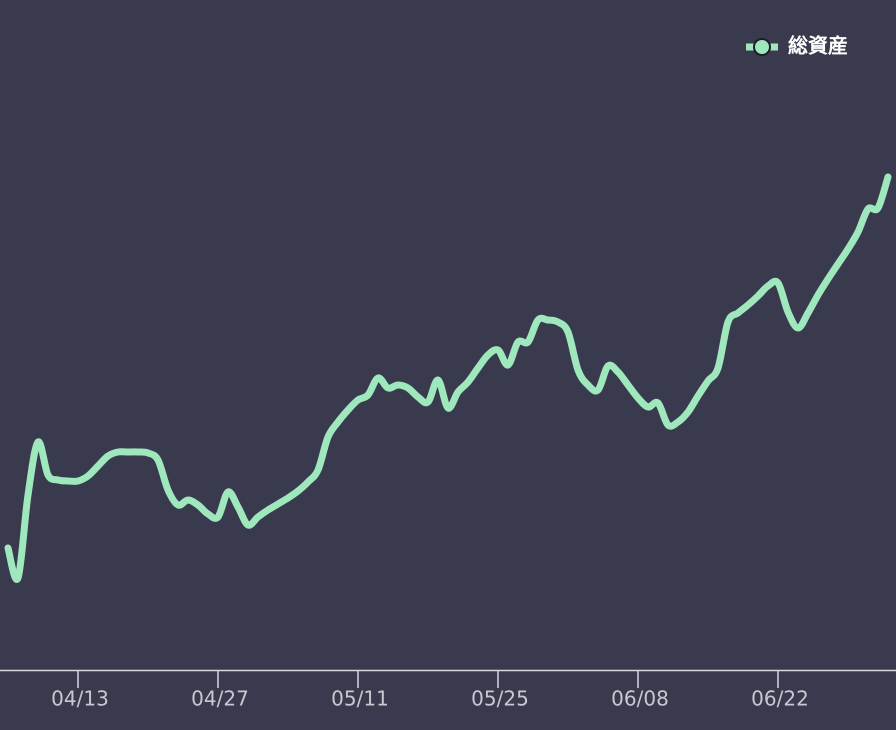  What do you see at coordinates (780, 699) in the screenshot?
I see `x-tick-label: 06/22` at bounding box center [780, 699].